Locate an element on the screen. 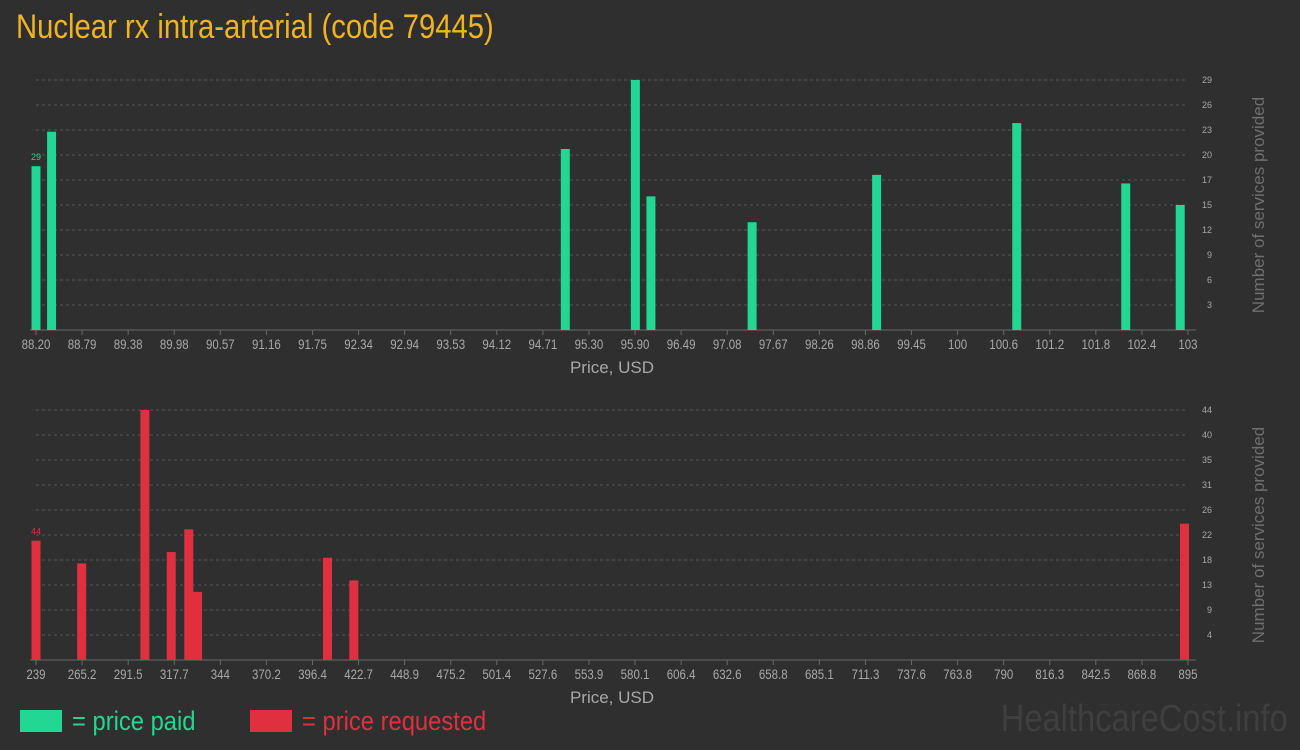 Image resolution: width=1300 pixels, height=750 pixels. legend-requested-label: = price requested is located at coordinates (394, 720).